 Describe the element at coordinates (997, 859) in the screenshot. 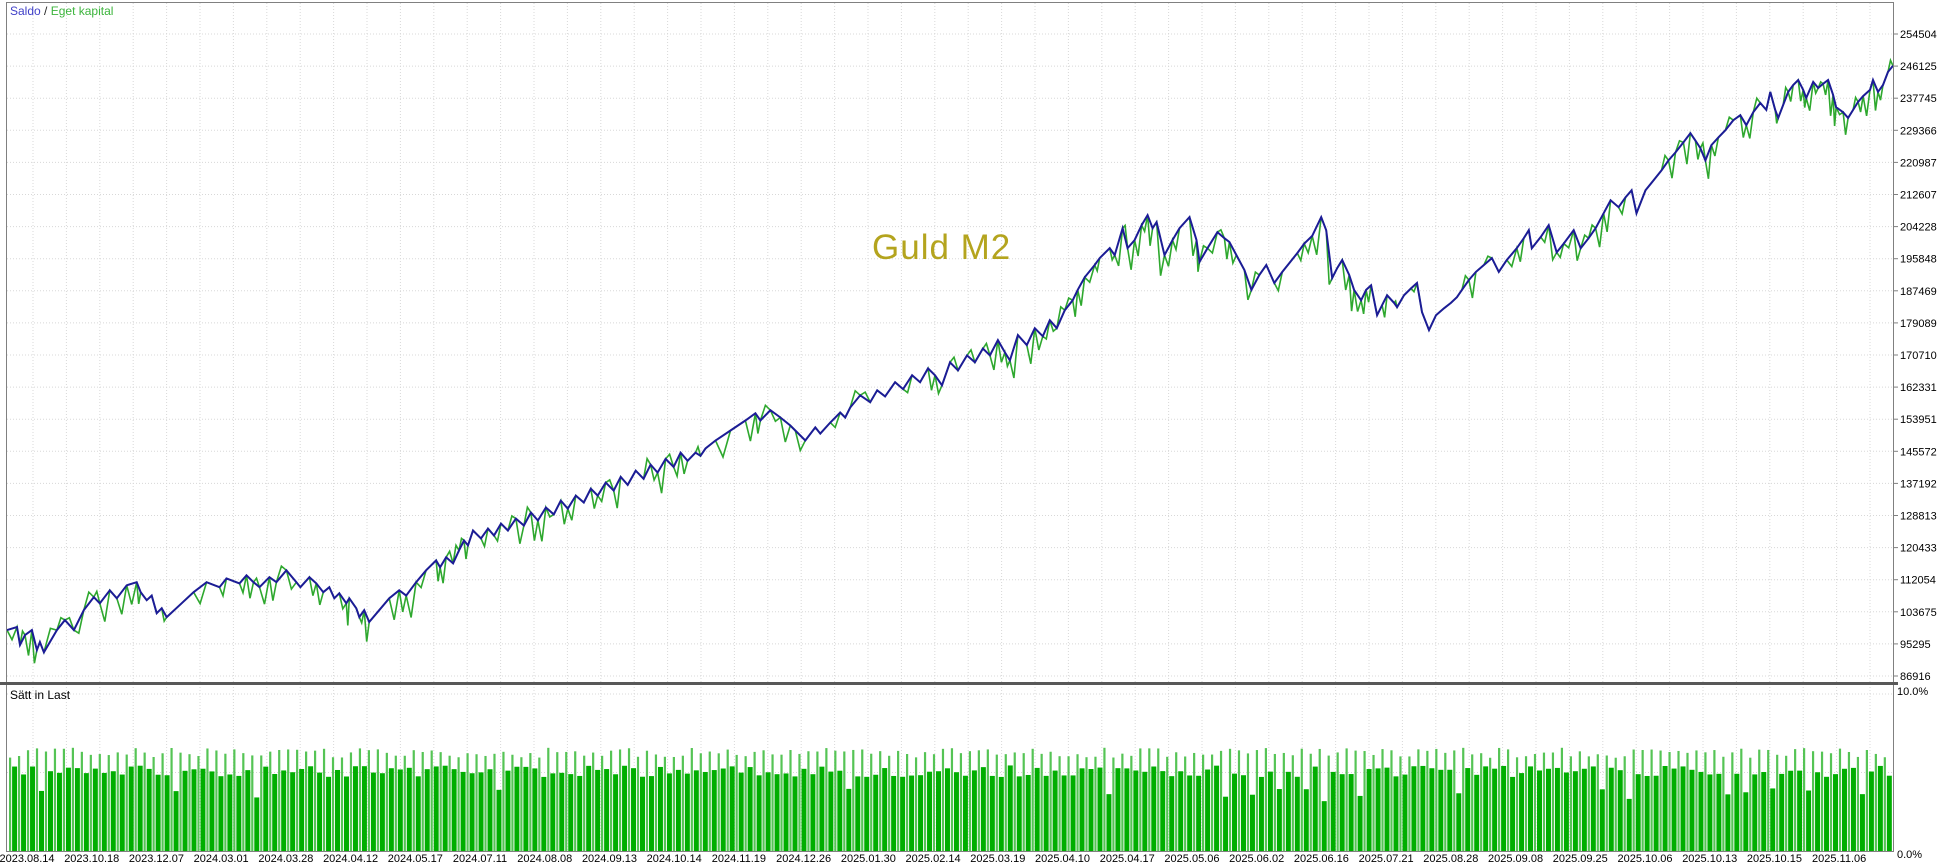

I see `x-axis-label: 2025.03.19` at that location.